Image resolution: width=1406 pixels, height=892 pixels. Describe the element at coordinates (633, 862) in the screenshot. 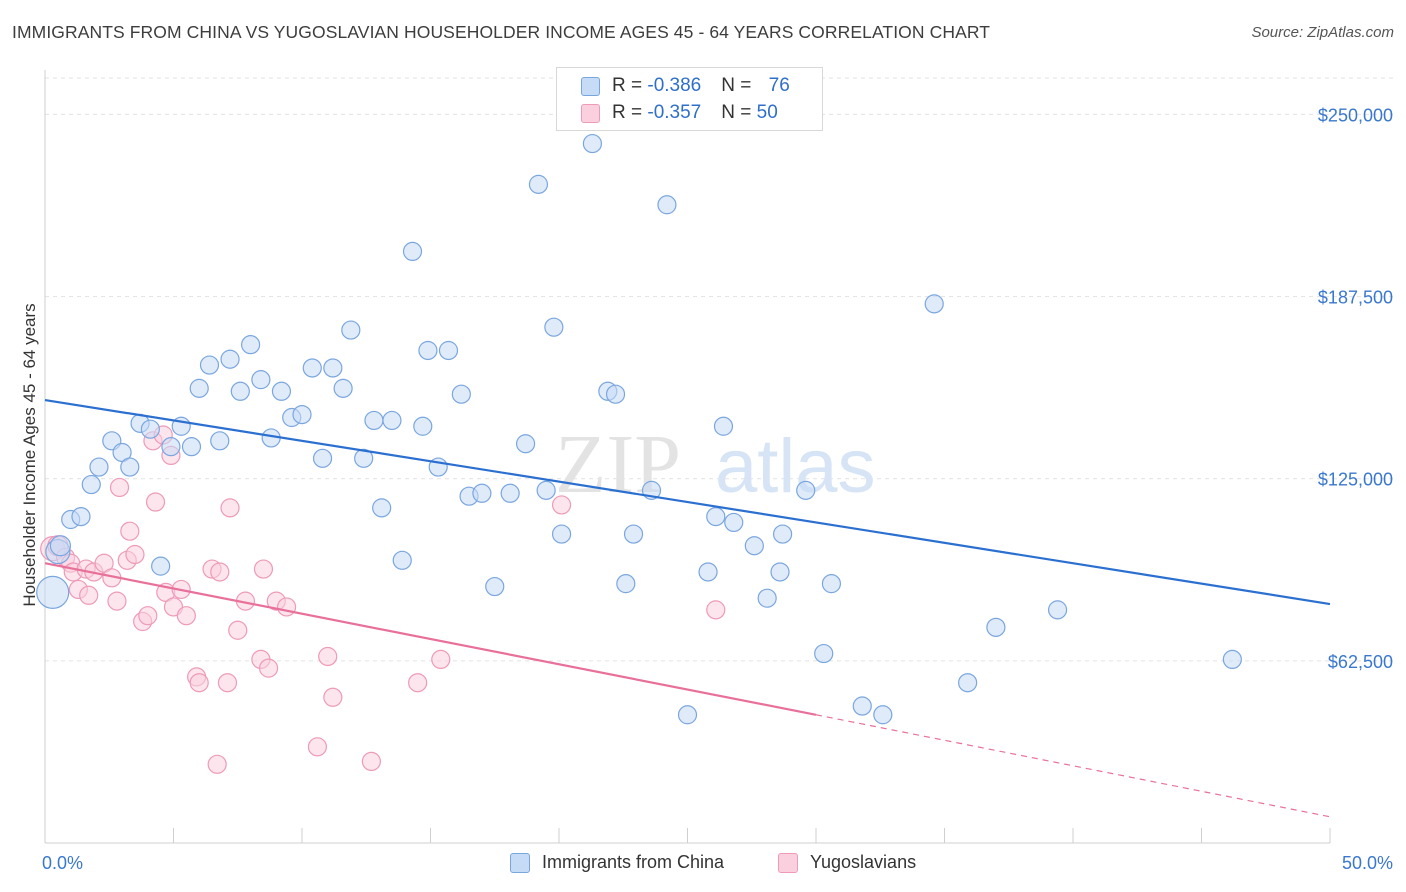

I see `bottom-legend-label: Immigrants from China` at that location.